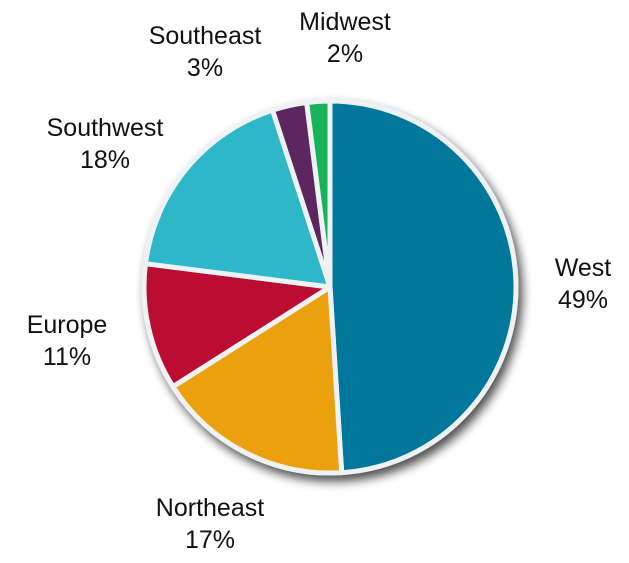  What do you see at coordinates (345, 54) in the screenshot?
I see `slice-value-label-midwest: 2%` at bounding box center [345, 54].